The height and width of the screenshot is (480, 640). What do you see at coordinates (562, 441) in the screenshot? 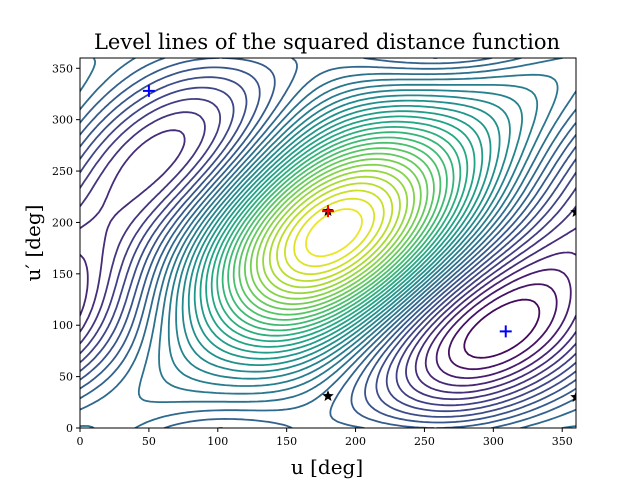
I see `x-tick-label: 350` at bounding box center [562, 441].